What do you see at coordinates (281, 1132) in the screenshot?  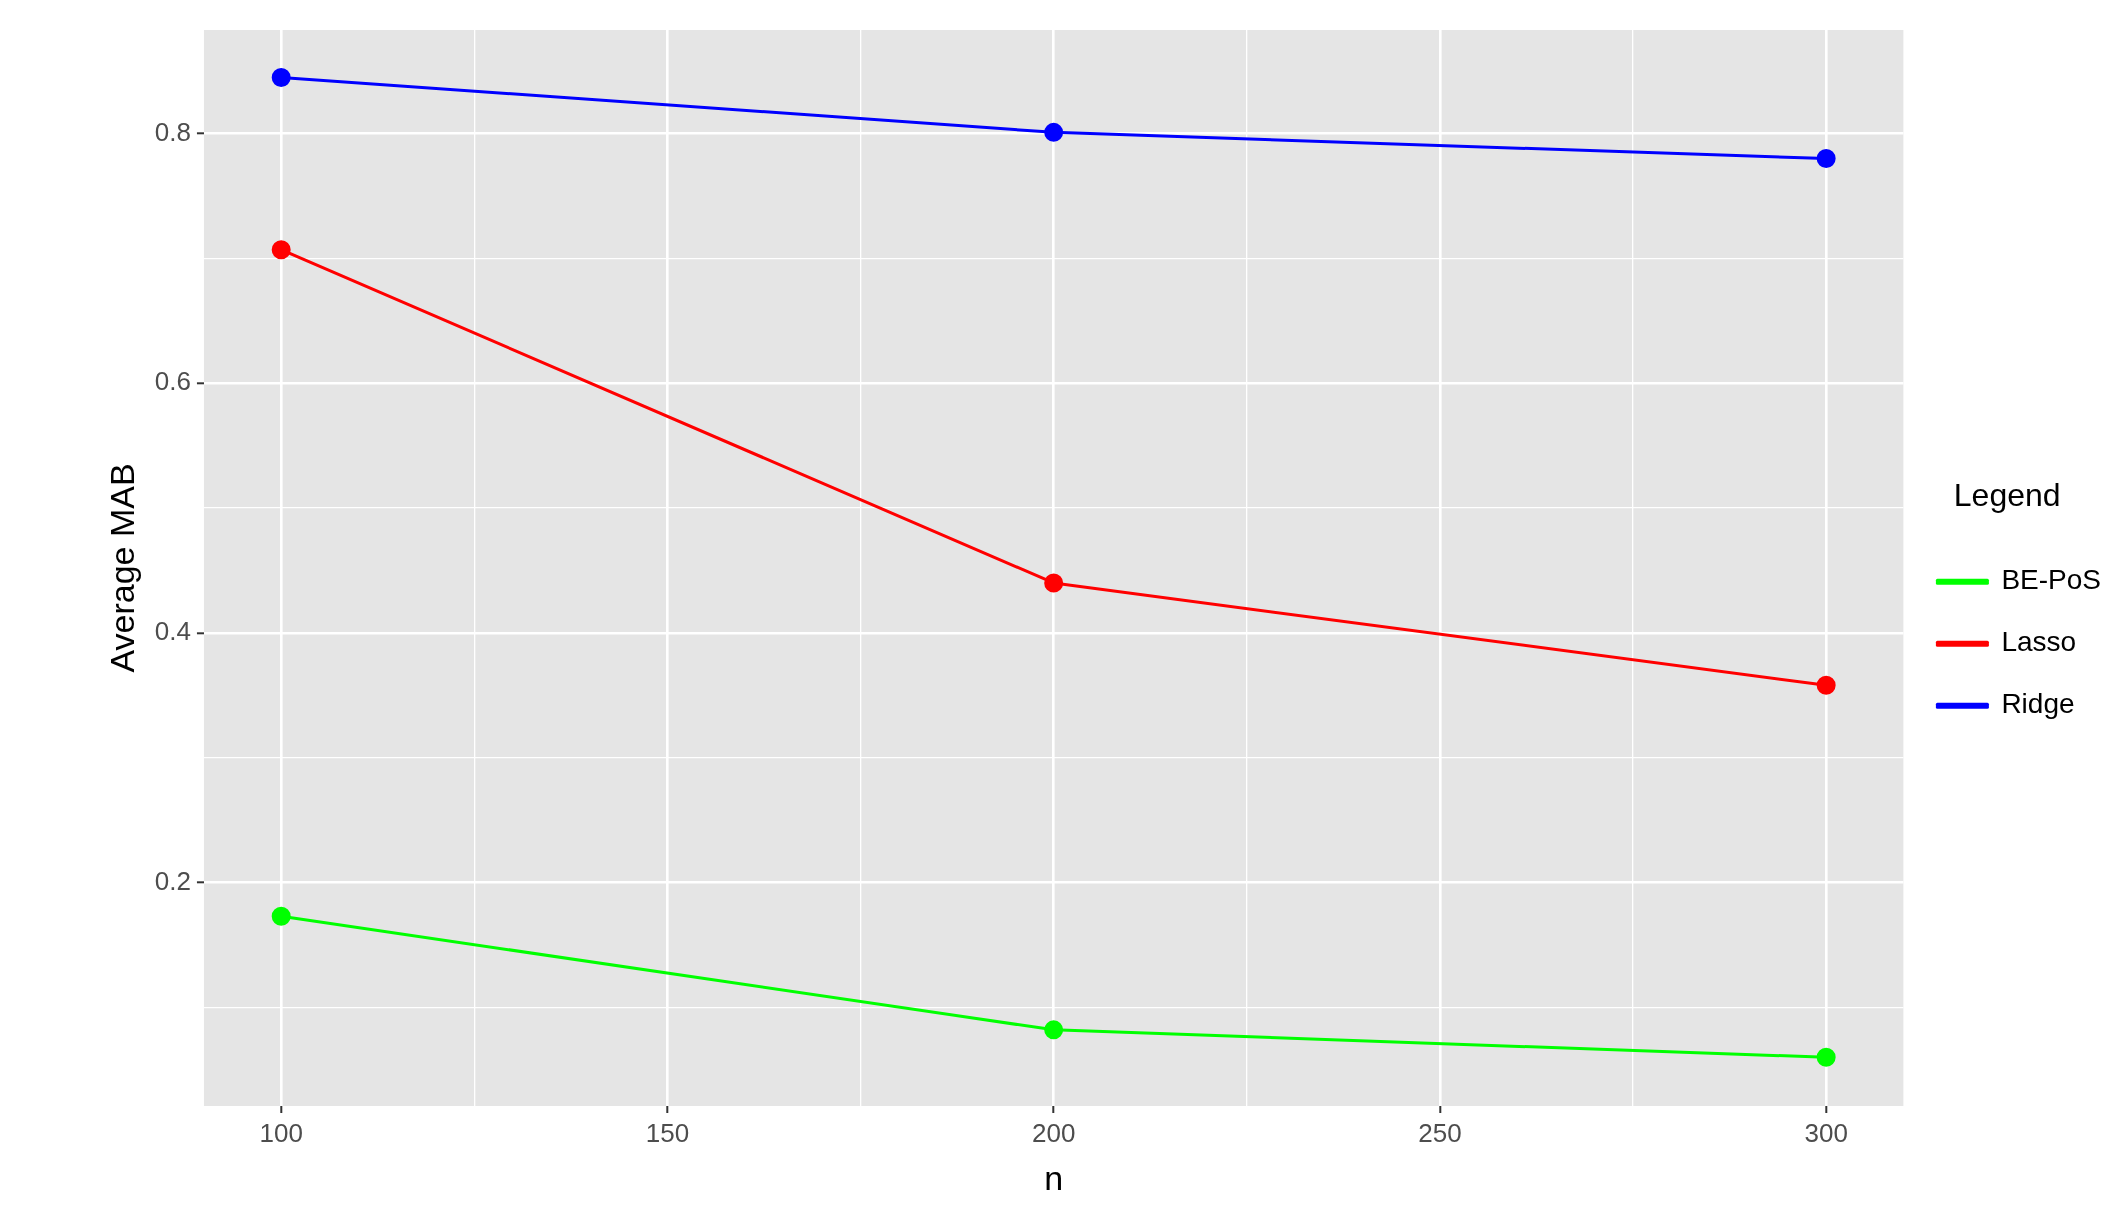 I see `x-tick-label: 100` at bounding box center [281, 1132].